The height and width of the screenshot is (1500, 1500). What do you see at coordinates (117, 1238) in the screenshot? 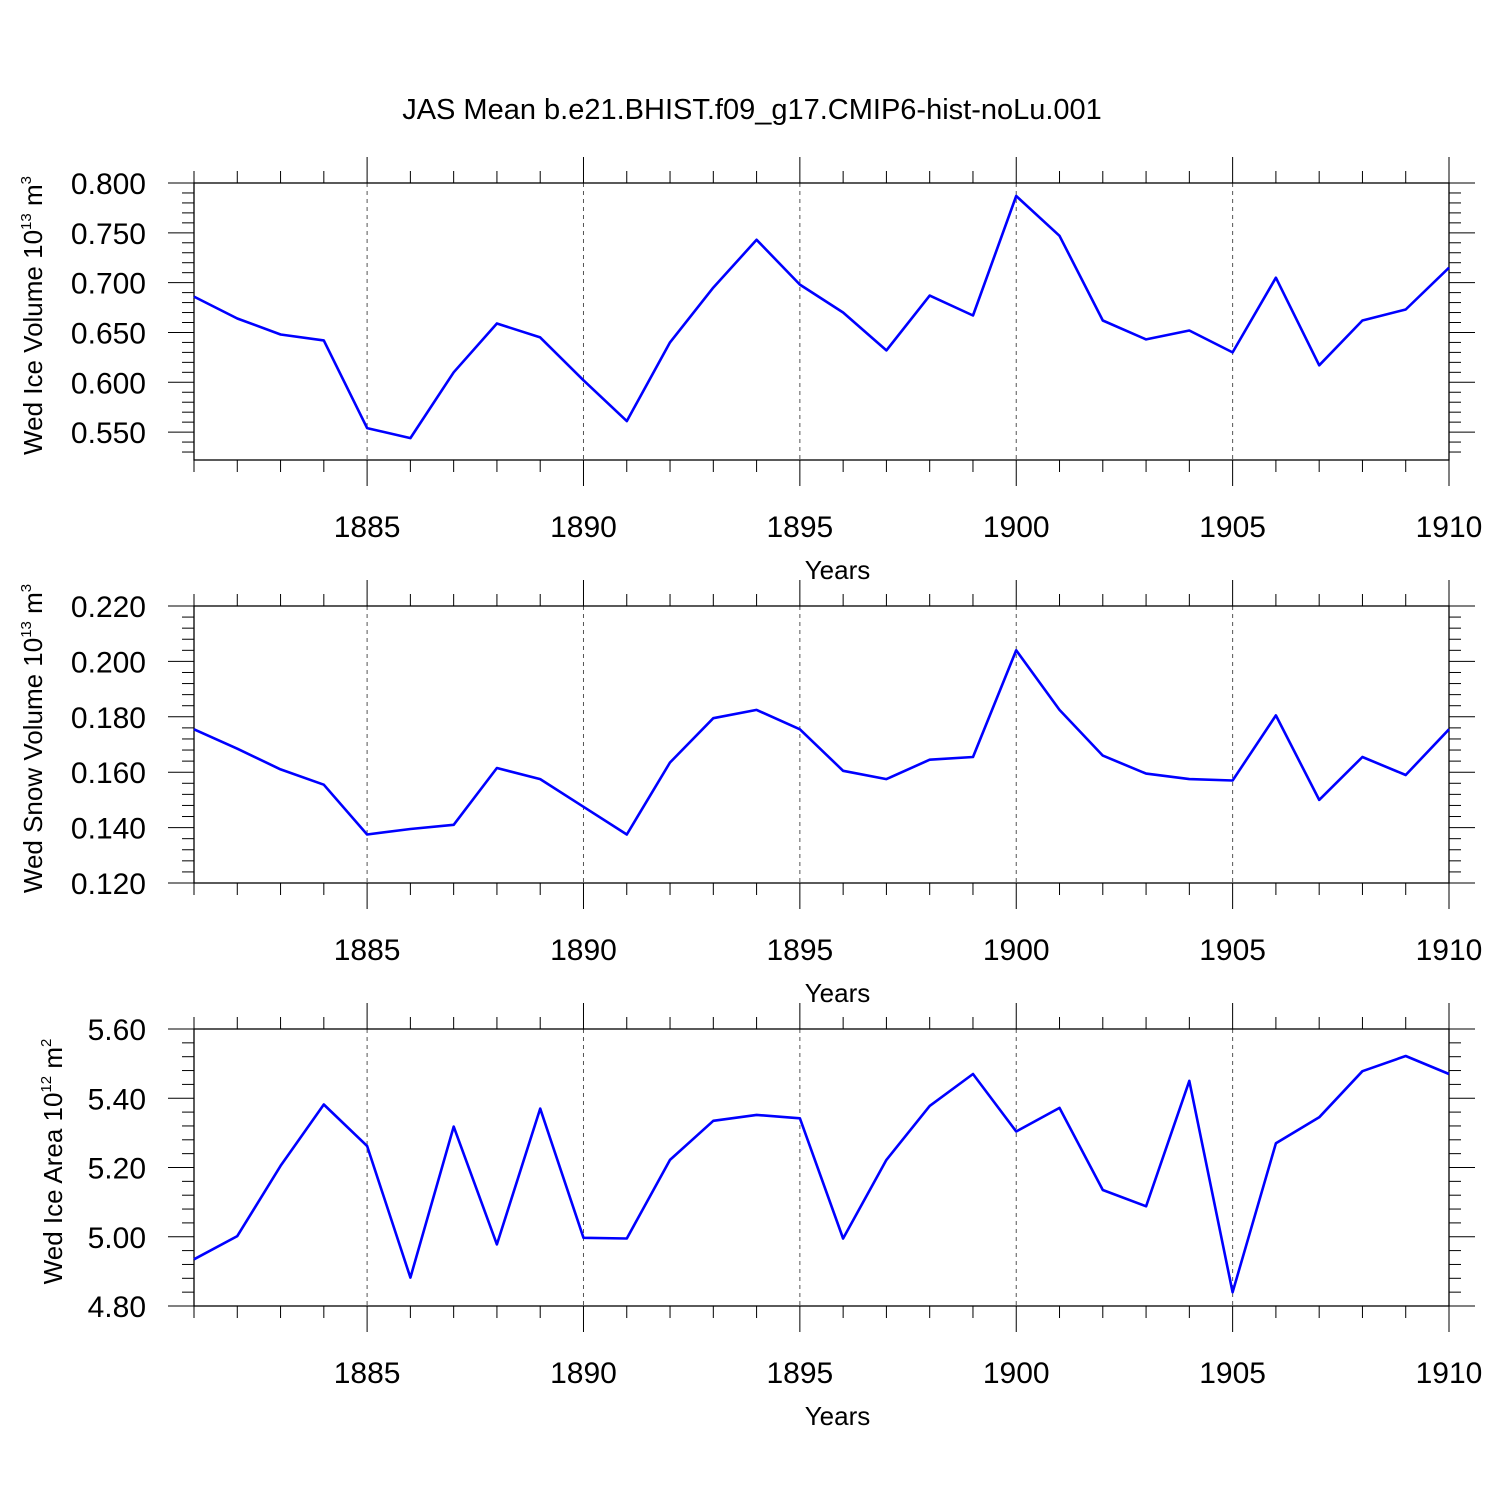
I see `y-tick-label: 5.00` at bounding box center [117, 1238].